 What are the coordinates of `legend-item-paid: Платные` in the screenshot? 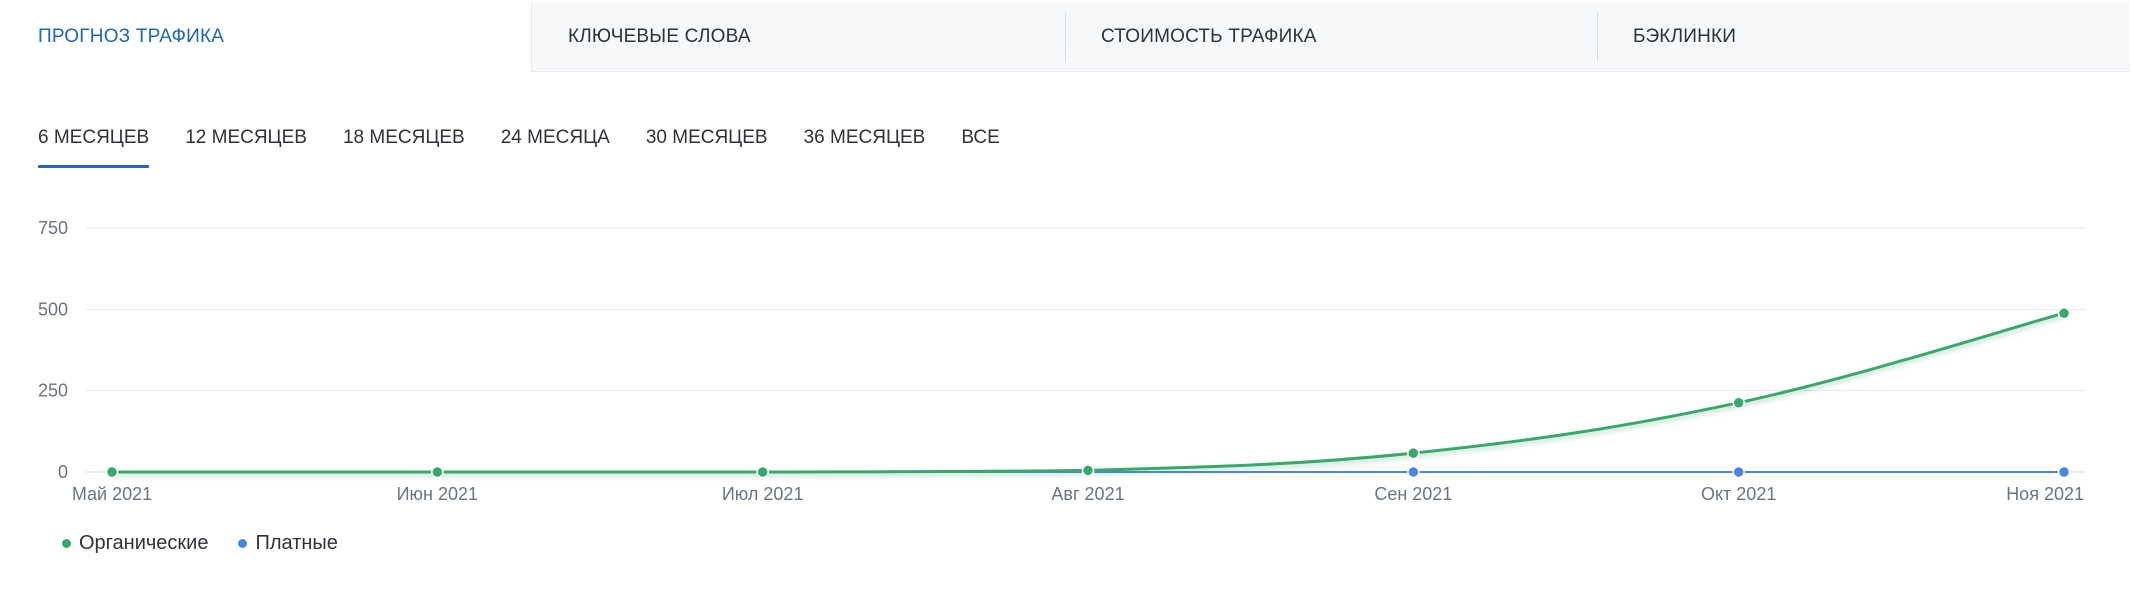 It's located at (288, 543).